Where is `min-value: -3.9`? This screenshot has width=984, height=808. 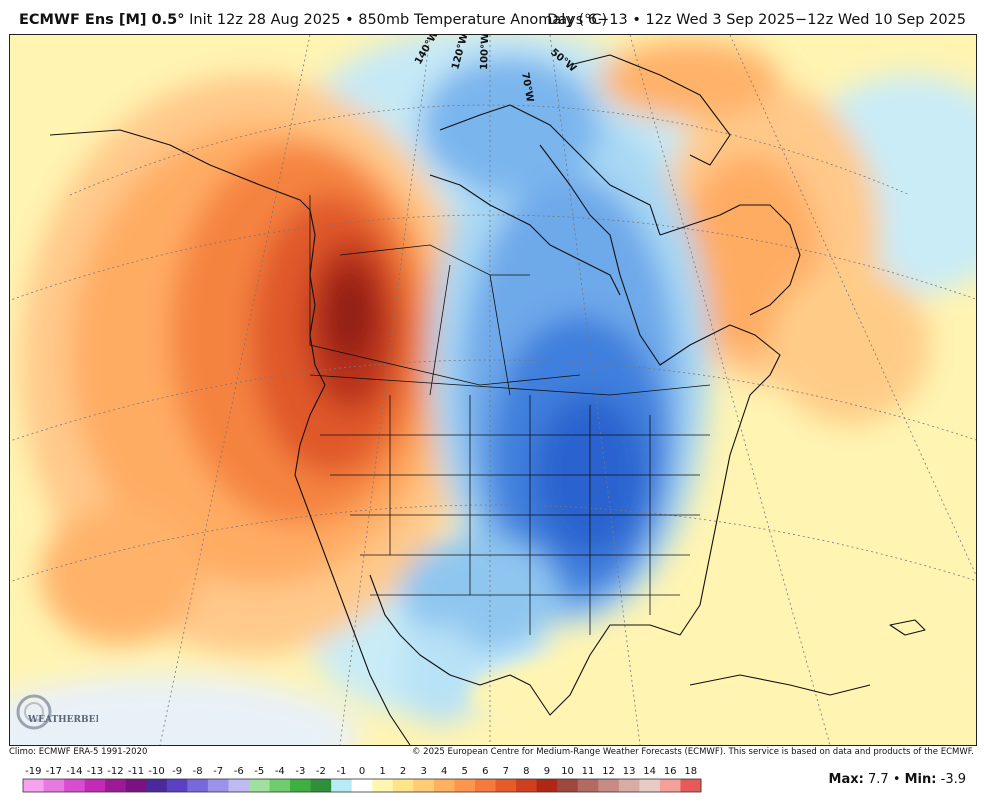
min-value: -3.9 is located at coordinates (953, 779).